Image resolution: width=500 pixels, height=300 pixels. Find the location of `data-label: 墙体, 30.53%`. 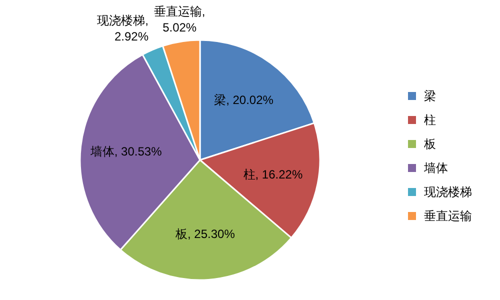

data-label: 墙体, 30.53% is located at coordinates (125, 151).